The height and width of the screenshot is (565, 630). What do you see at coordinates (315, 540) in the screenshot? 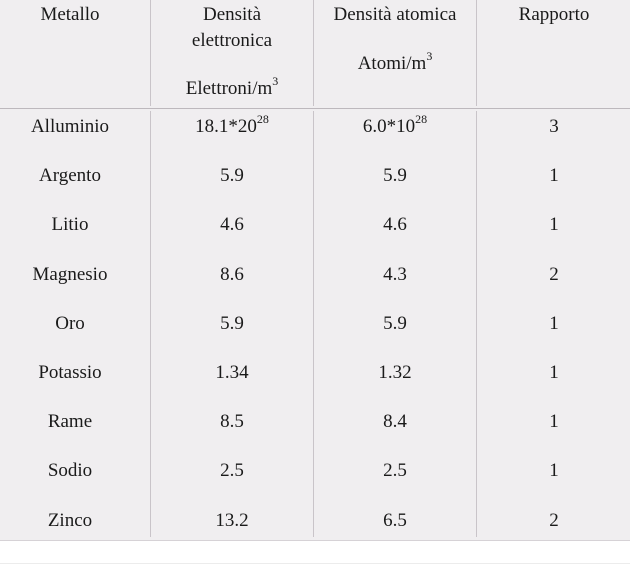
I see `table-bottom-border` at bounding box center [315, 540].